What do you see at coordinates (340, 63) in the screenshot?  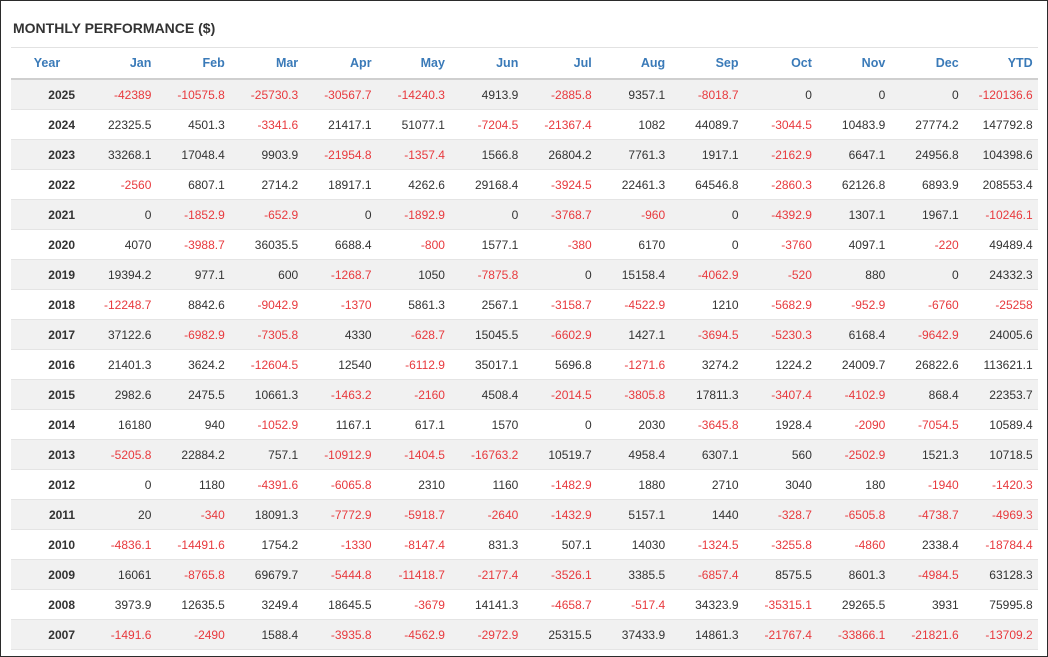 I see `column-header-apr: Apr` at bounding box center [340, 63].